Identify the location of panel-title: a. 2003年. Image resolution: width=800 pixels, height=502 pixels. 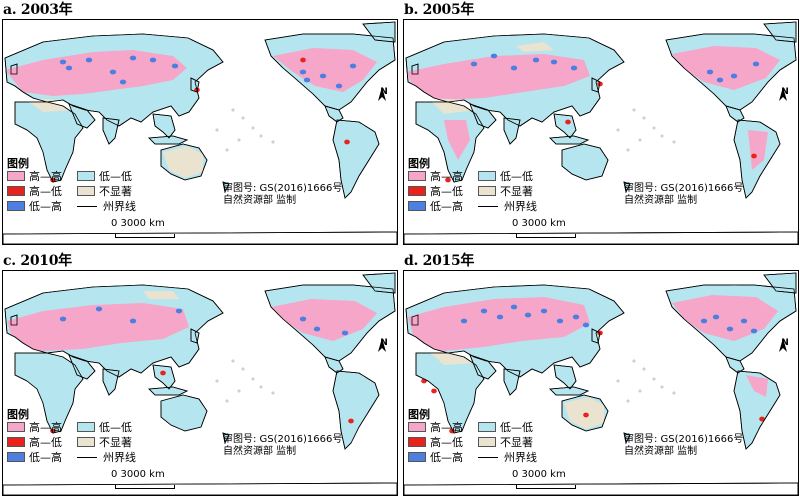
(38, 10).